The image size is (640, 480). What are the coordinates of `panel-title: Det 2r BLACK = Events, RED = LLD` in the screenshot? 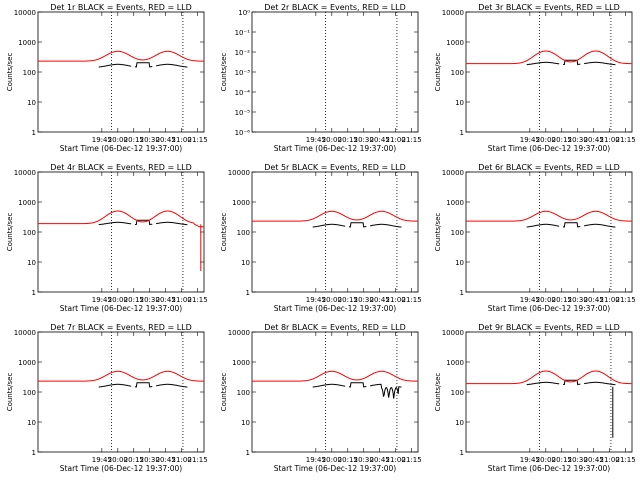 It's located at (335, 7).